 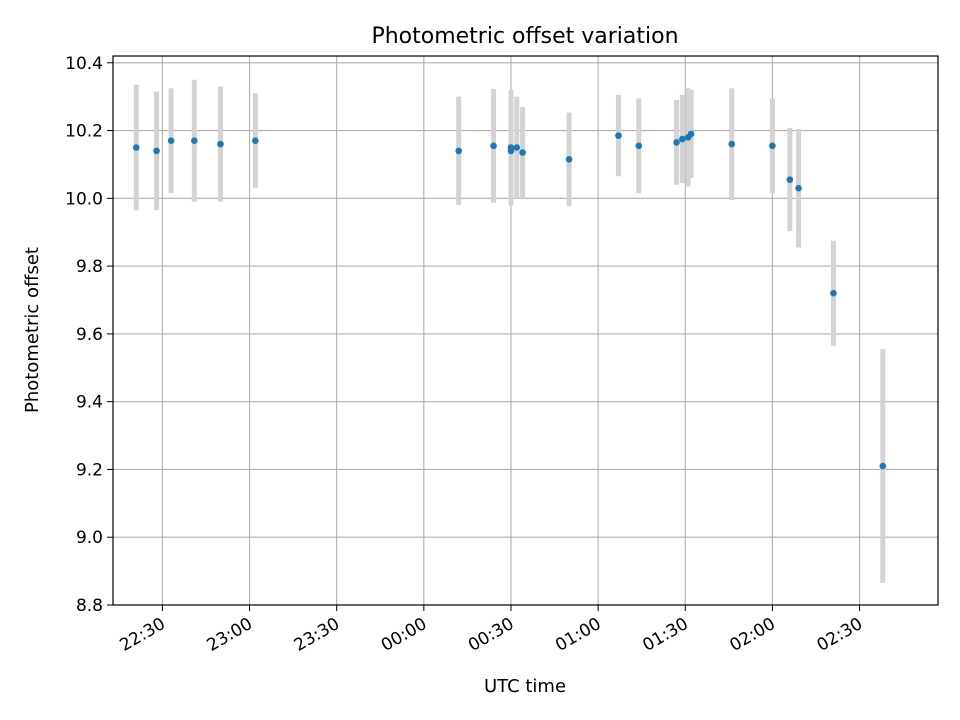 I want to click on y-ticks: 8.8 9.0 9.2 9.4 9.6 9.8 10.0 10.2 10.4, so click(x=89, y=335).